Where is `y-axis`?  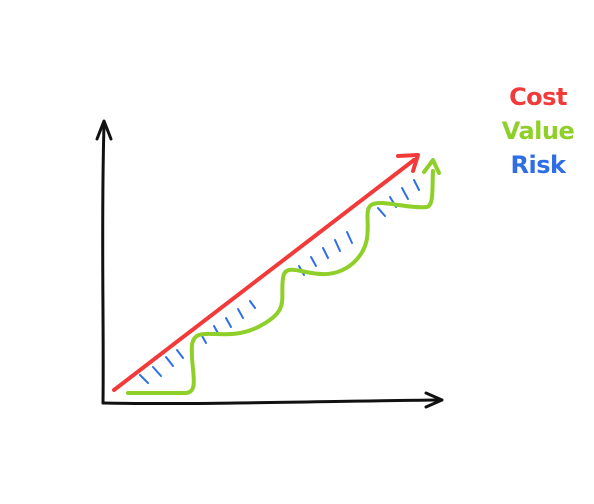 y-axis is located at coordinates (104, 262).